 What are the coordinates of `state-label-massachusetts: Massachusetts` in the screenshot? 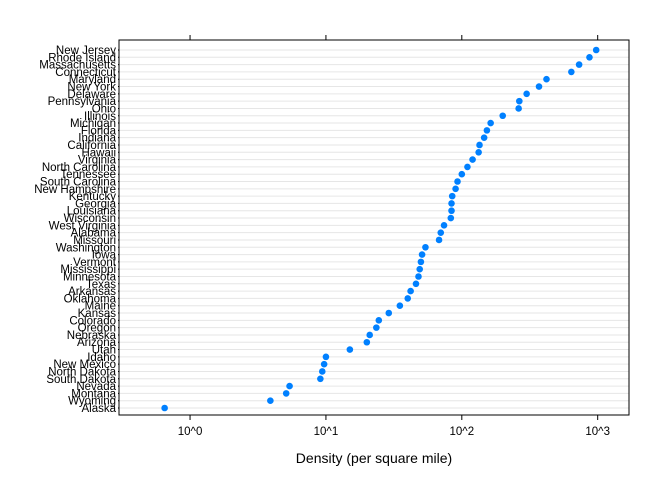 It's located at (77, 66).